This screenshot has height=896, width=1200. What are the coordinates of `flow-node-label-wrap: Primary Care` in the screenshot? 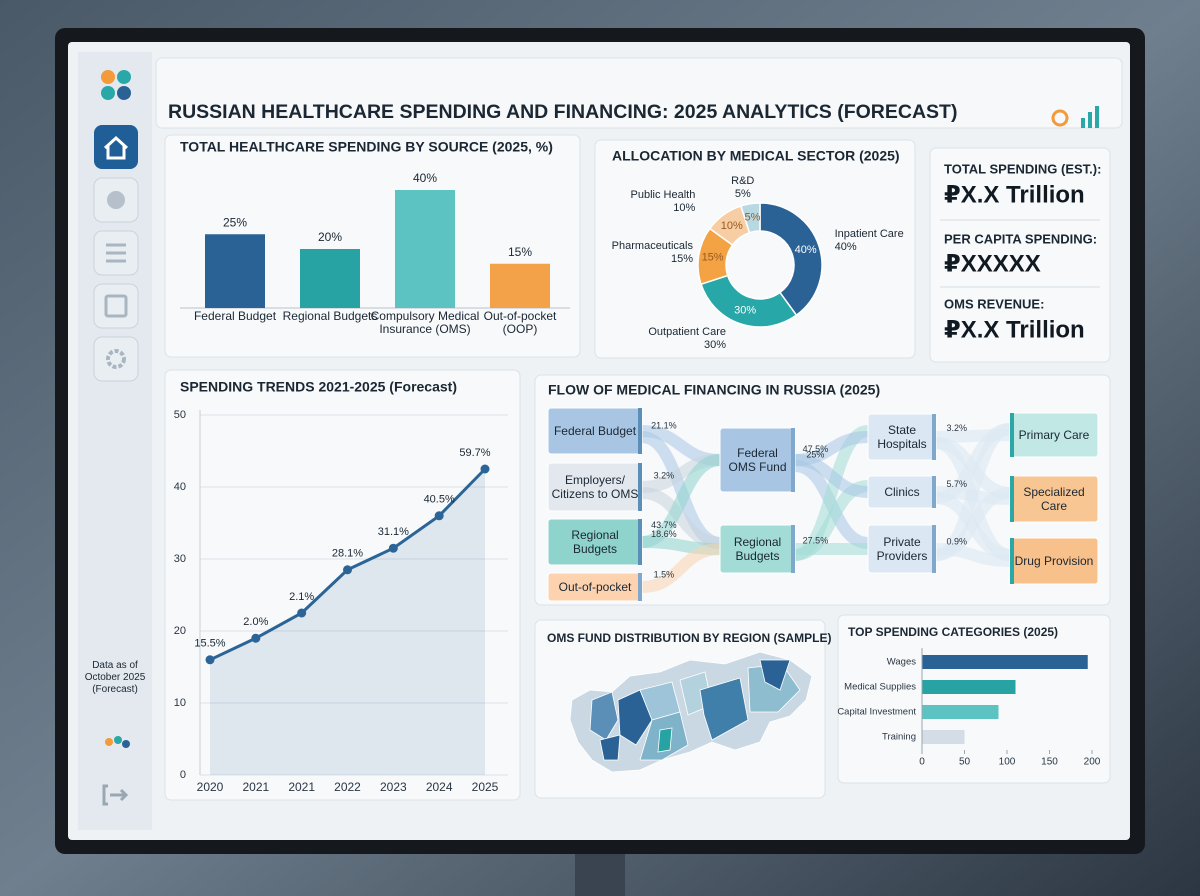 It's located at (1054, 435).